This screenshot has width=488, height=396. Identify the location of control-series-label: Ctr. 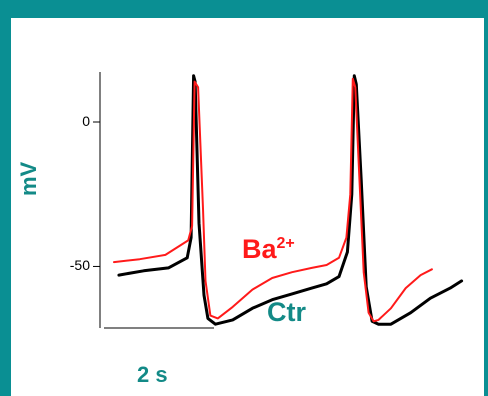
(286, 312).